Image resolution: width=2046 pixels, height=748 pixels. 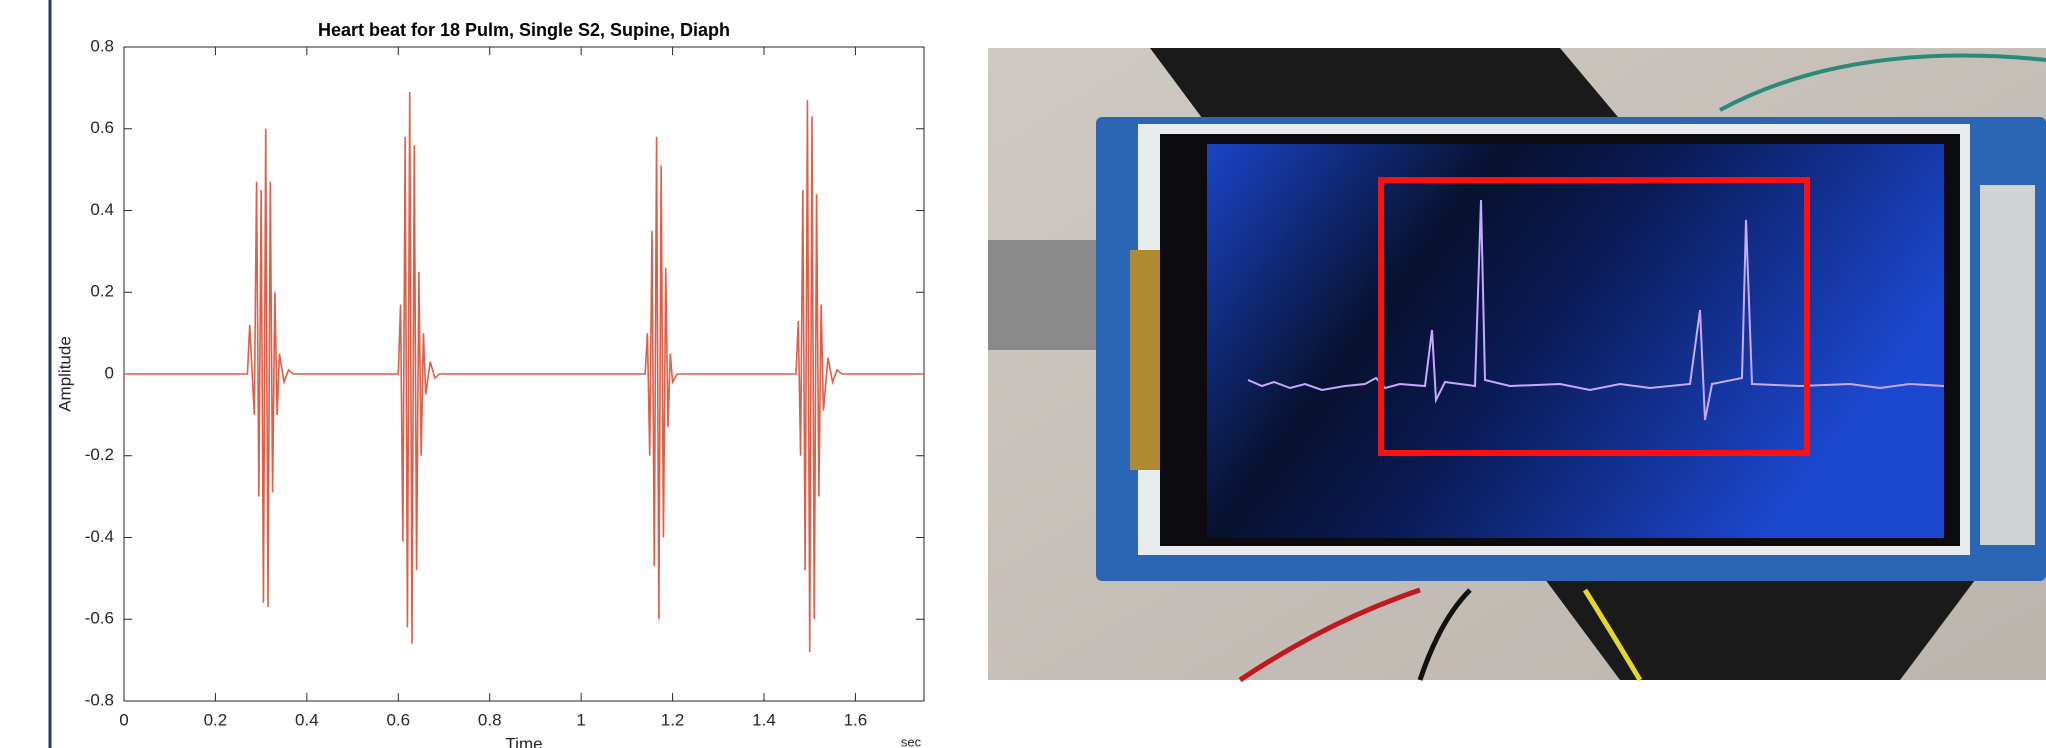 I want to click on y-tick-label: -0.6, so click(x=99, y=618).